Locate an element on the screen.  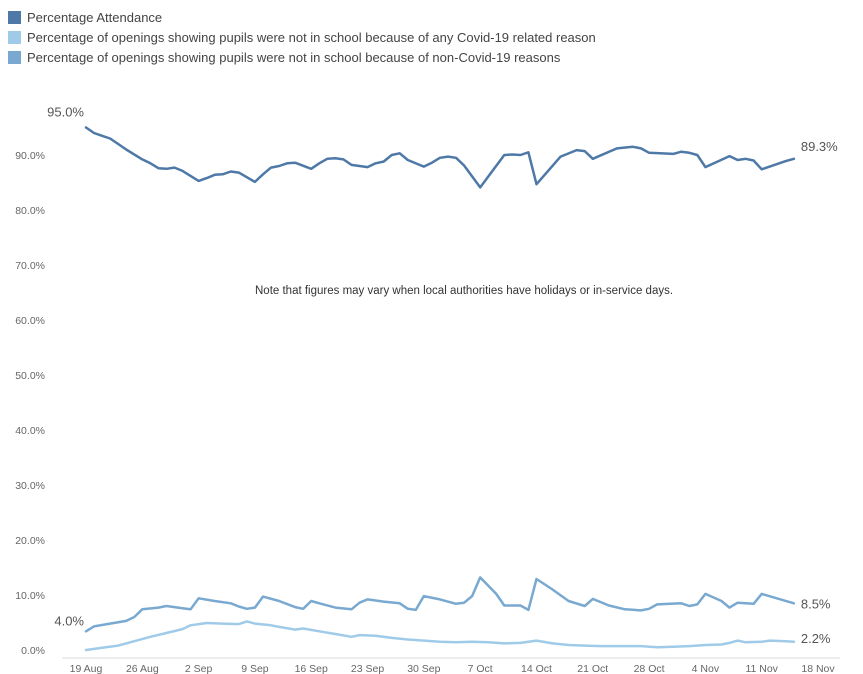
series-start-label: 4.0% is located at coordinates (69, 620).